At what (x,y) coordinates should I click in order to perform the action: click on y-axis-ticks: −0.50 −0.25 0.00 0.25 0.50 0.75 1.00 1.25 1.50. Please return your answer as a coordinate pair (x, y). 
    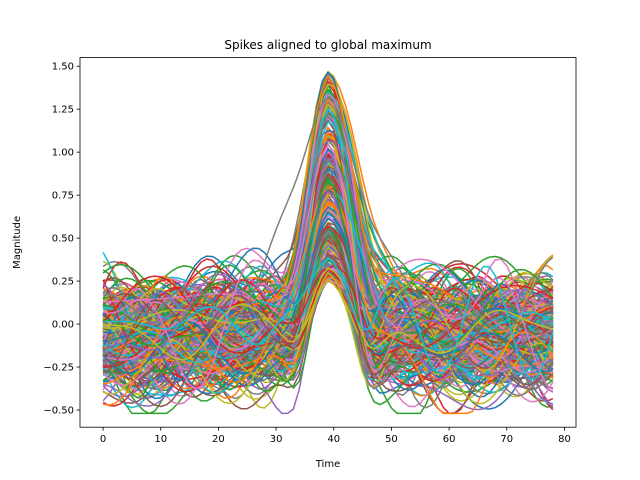
    Looking at the image, I should click on (61, 239).